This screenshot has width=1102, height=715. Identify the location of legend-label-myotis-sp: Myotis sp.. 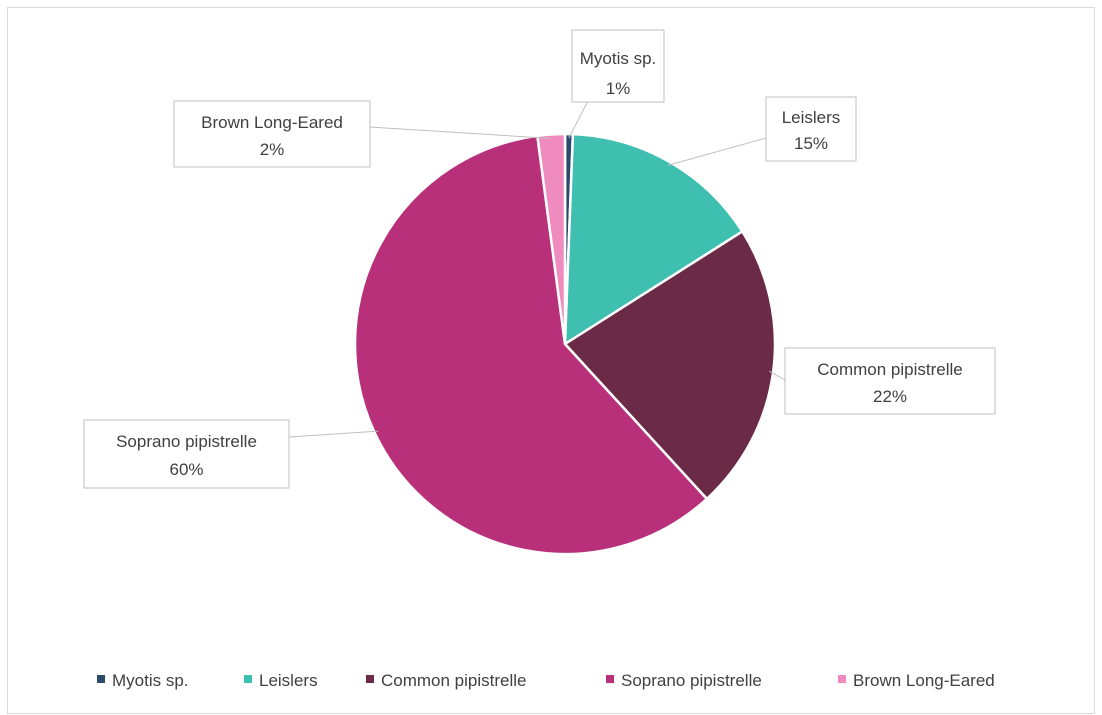
(150, 680).